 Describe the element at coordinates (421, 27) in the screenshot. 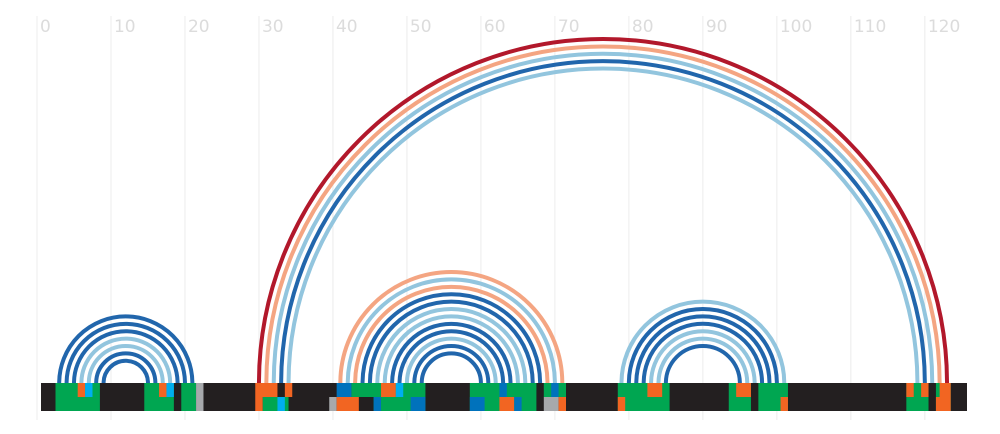

I see `x-tick-label: 50` at that location.